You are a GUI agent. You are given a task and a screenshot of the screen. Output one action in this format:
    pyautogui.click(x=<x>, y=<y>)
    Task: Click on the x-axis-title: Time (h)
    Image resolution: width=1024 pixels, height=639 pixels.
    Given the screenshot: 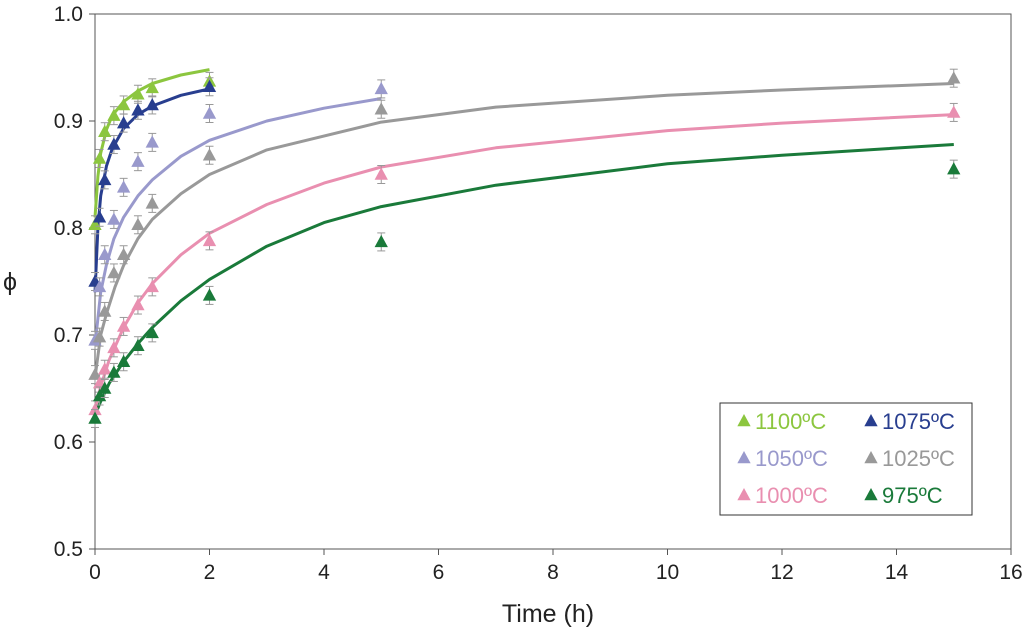 What is the action you would take?
    pyautogui.click(x=548, y=614)
    